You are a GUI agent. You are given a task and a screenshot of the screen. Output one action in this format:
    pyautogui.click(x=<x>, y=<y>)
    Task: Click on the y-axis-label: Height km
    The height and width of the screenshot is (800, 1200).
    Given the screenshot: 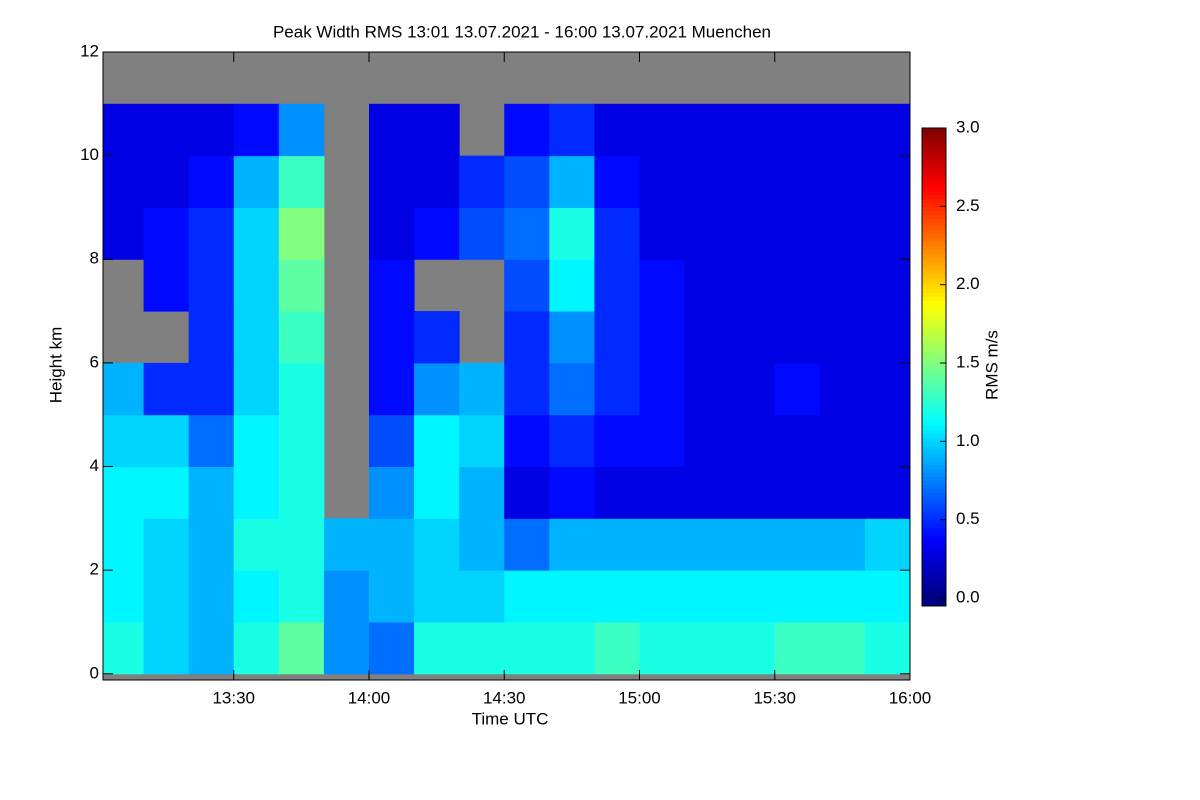 What is the action you would take?
    pyautogui.click(x=55, y=365)
    